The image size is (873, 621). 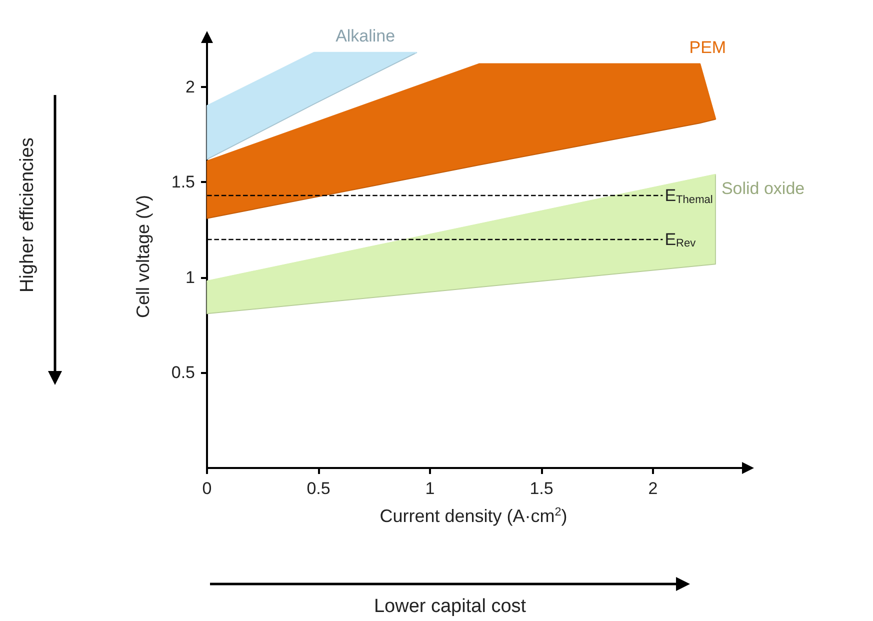 I want to click on x-tick-label: 2, so click(x=653, y=488).